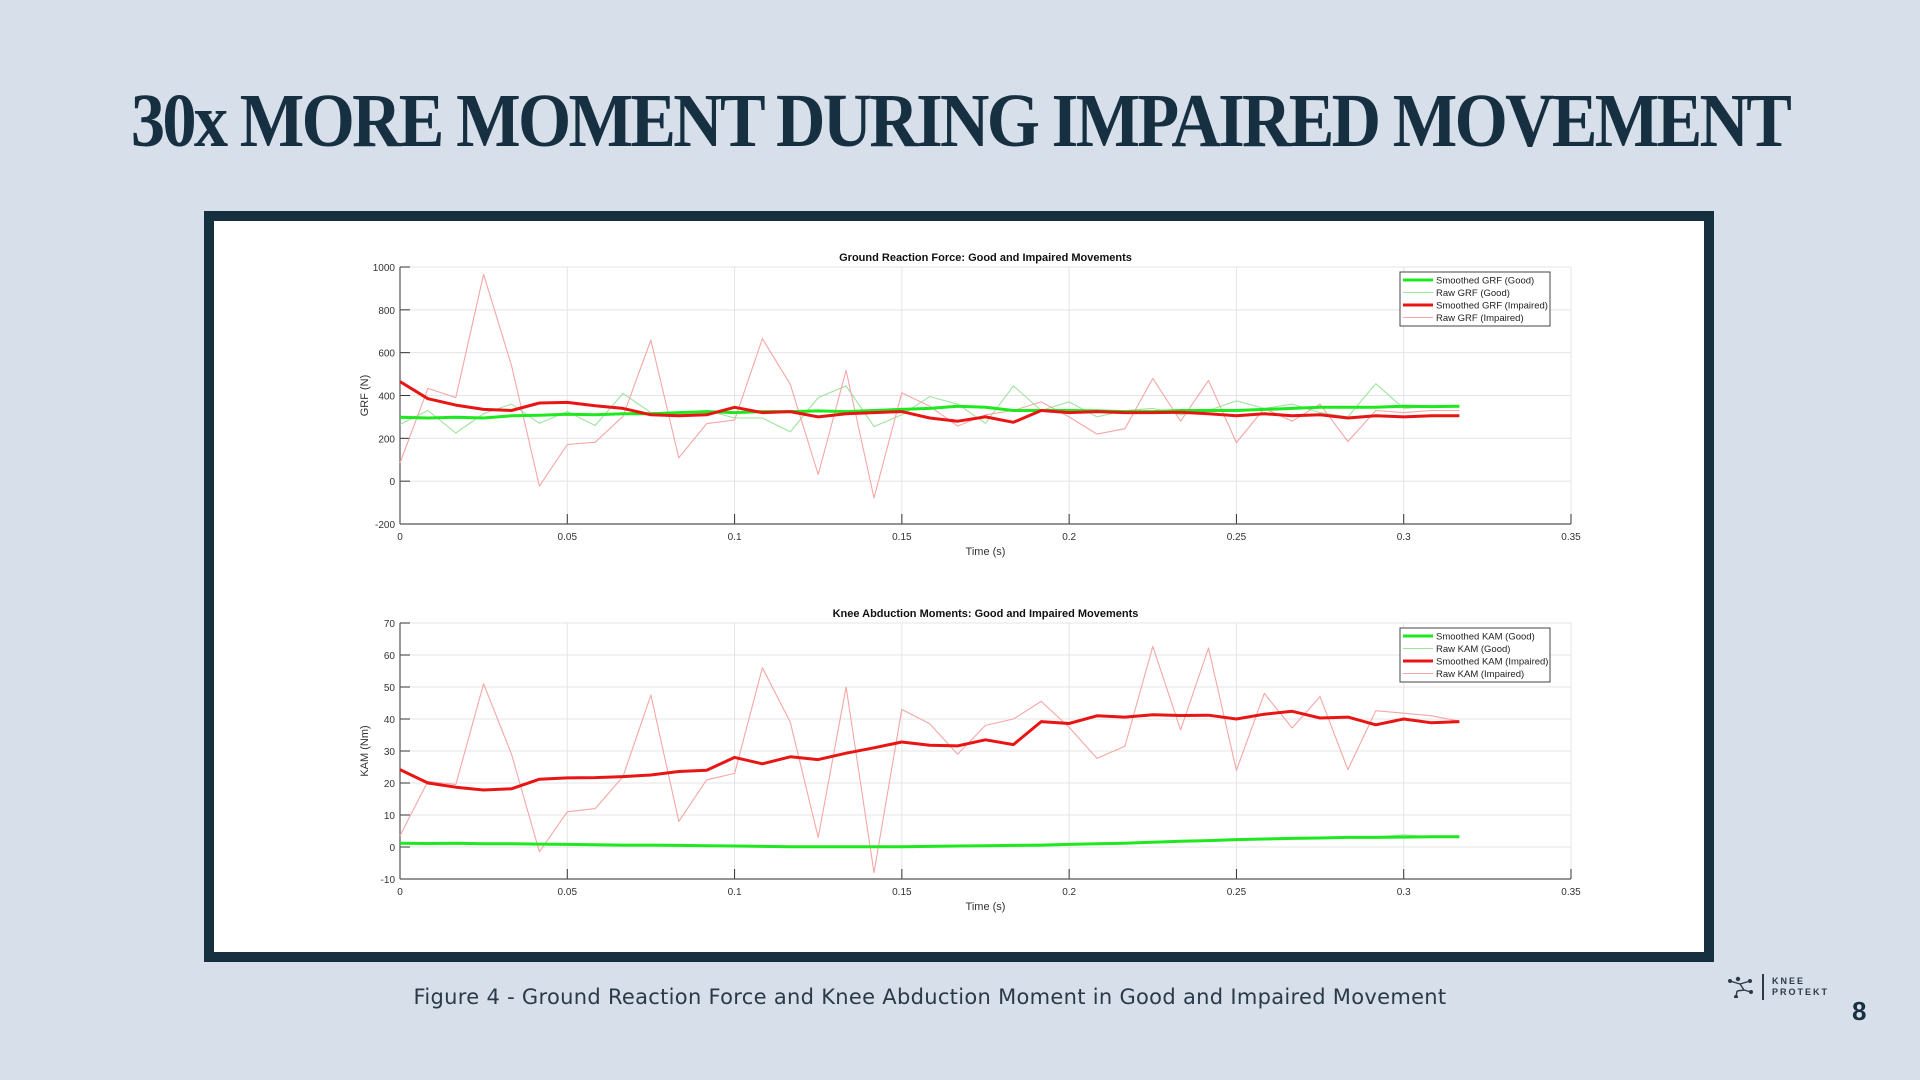 Image resolution: width=1920 pixels, height=1080 pixels. I want to click on legend-entry: Smoothed GRF (Impaired), so click(1492, 306).